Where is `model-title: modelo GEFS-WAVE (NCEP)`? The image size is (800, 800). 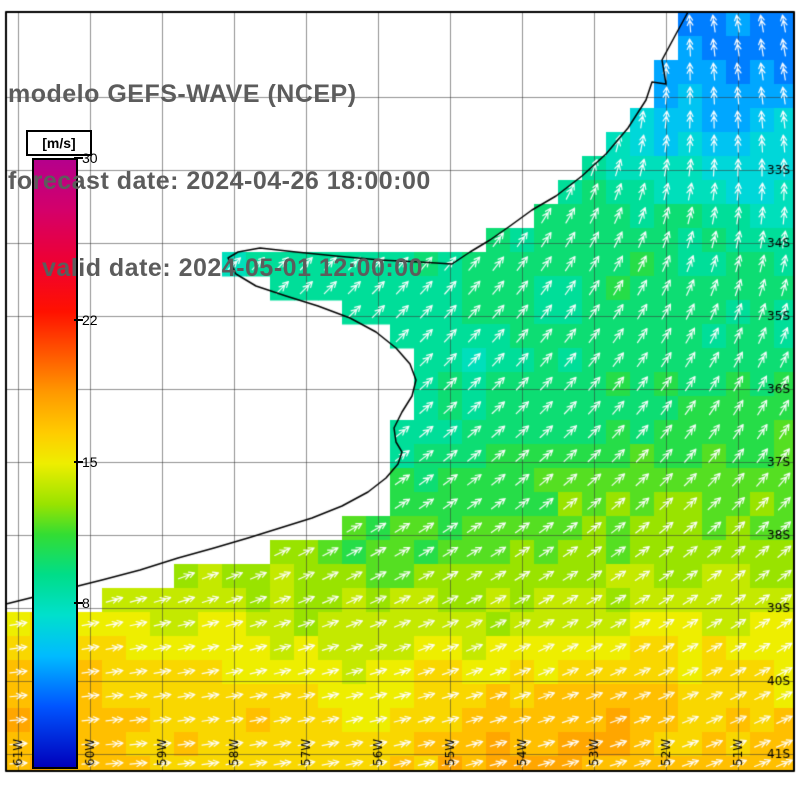 model-title: modelo GEFS-WAVE (NCEP) is located at coordinates (182, 94).